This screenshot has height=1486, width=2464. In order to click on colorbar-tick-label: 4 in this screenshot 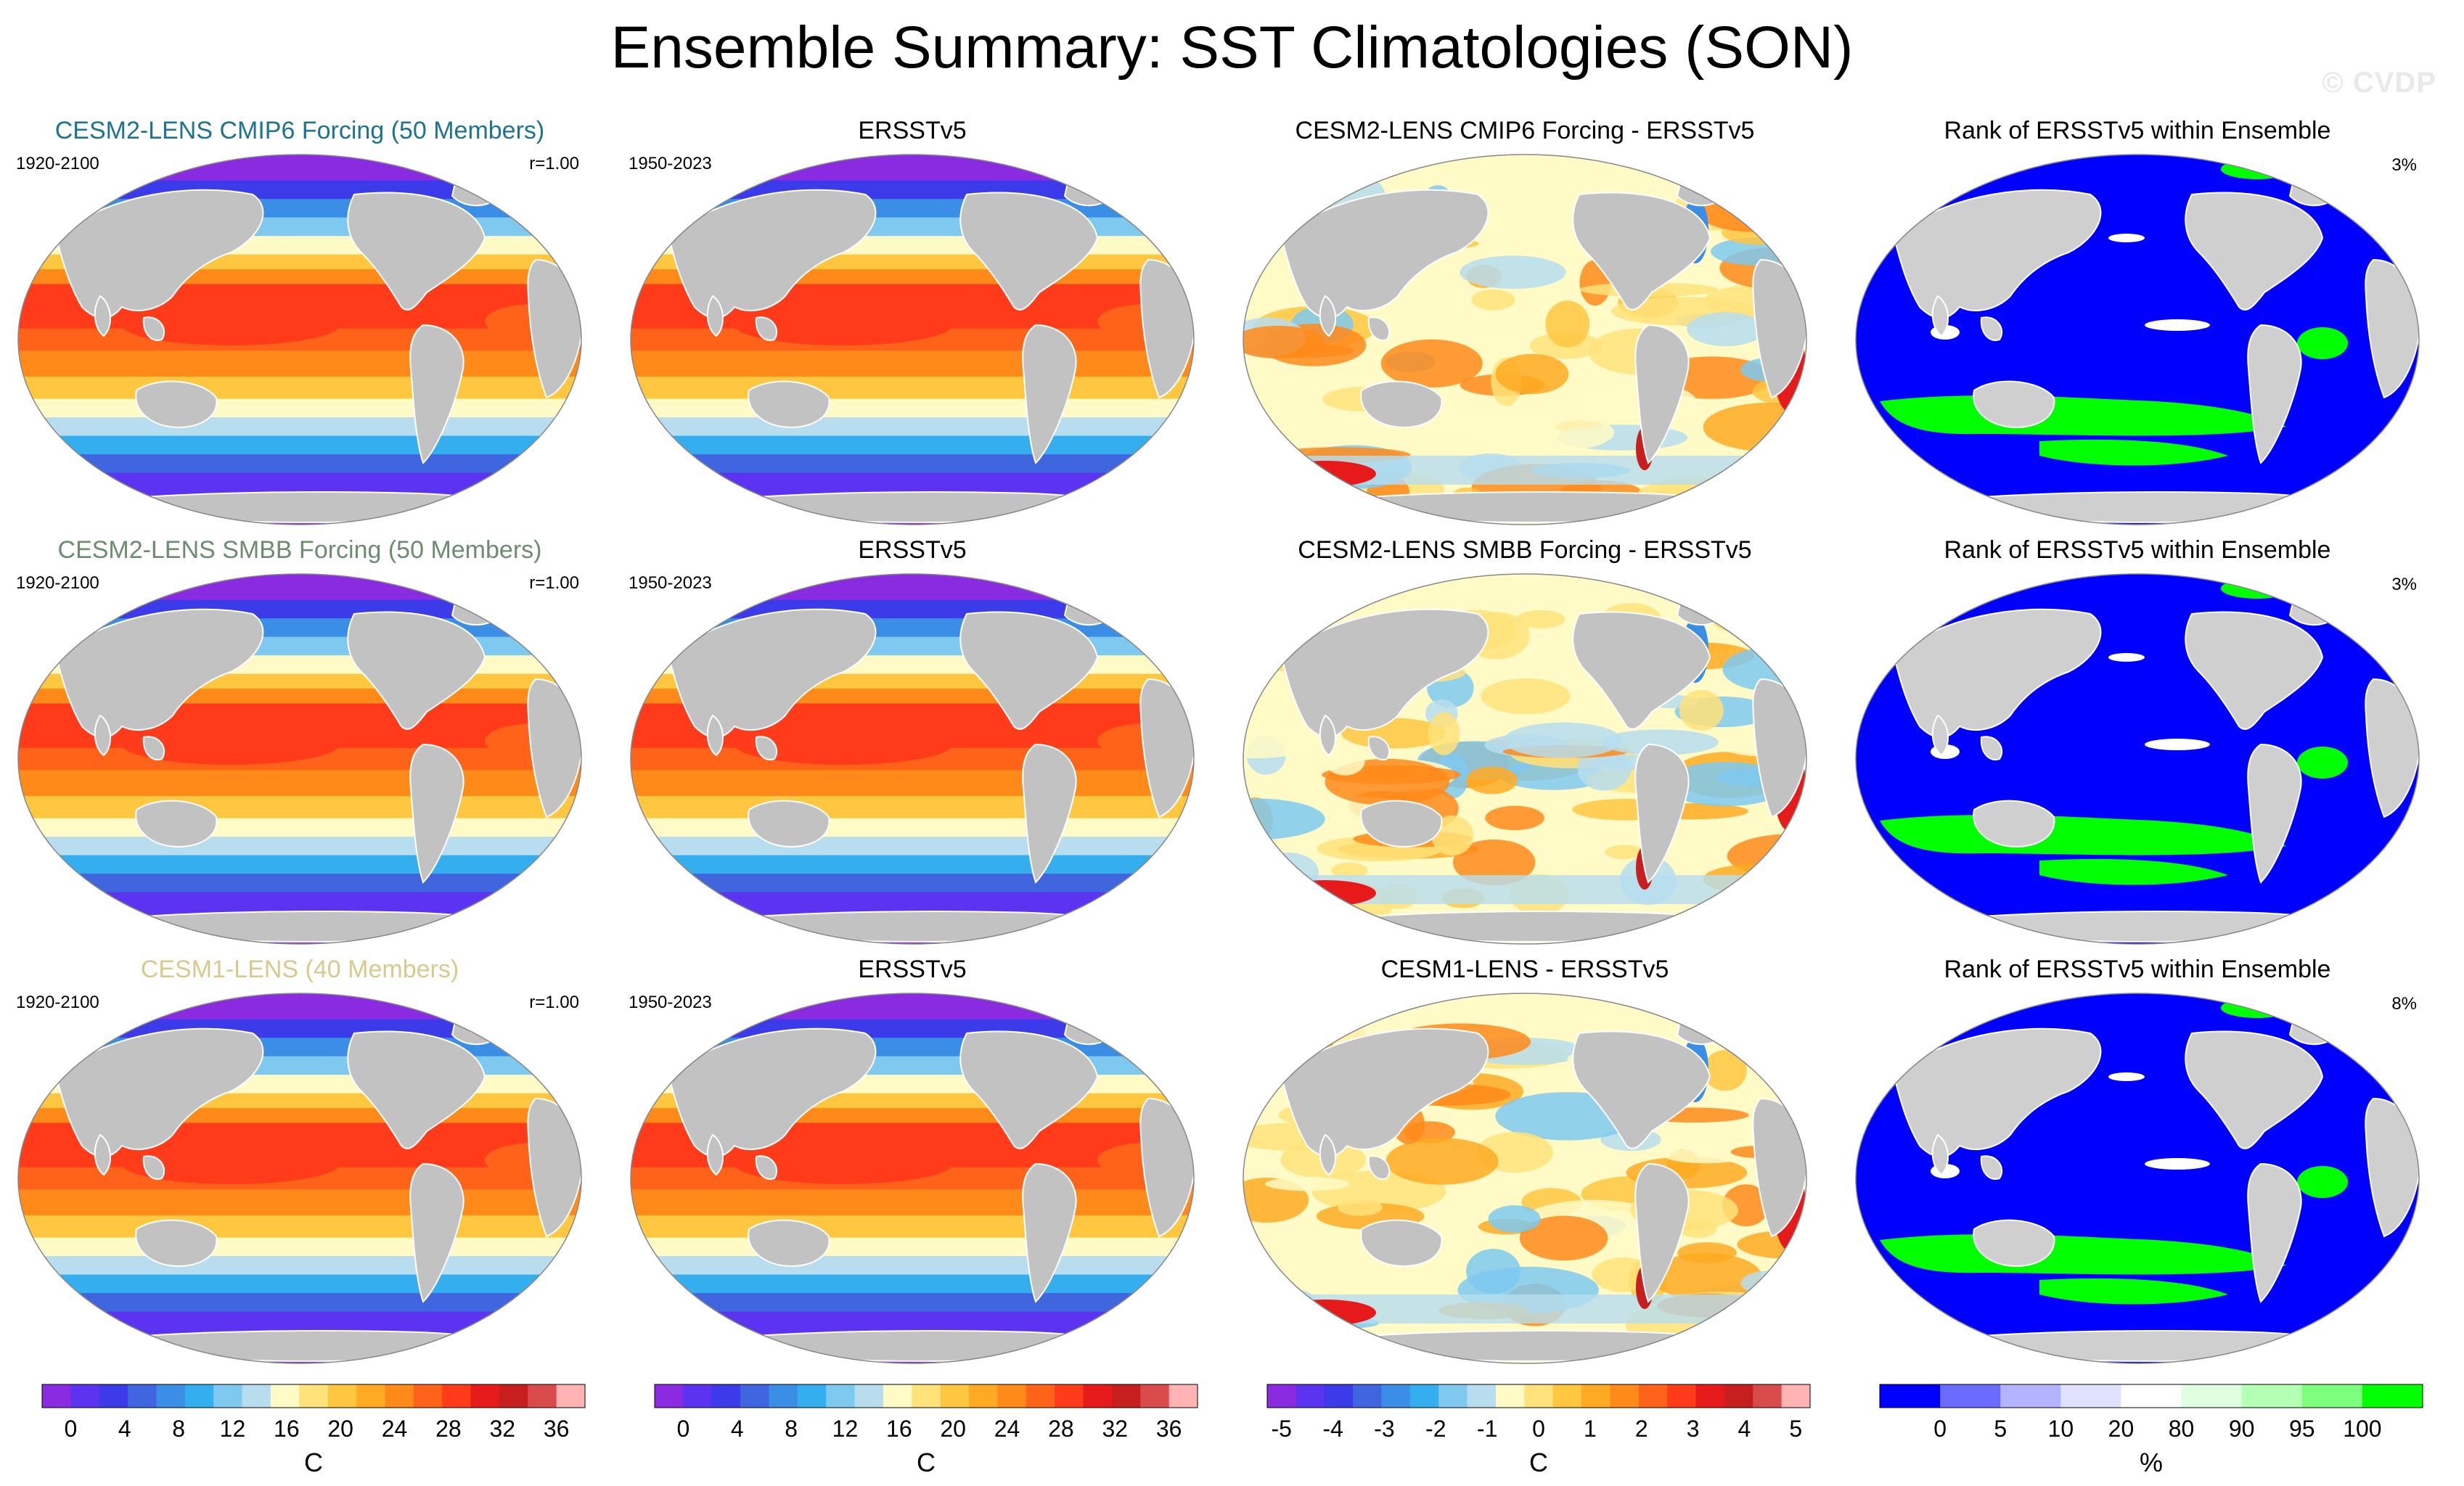, I will do `click(737, 1429)`.